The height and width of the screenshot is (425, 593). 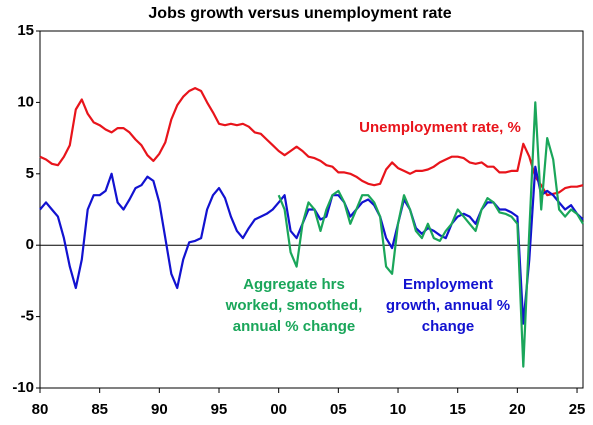 What do you see at coordinates (577, 409) in the screenshot?
I see `x-tick-label: 25` at bounding box center [577, 409].